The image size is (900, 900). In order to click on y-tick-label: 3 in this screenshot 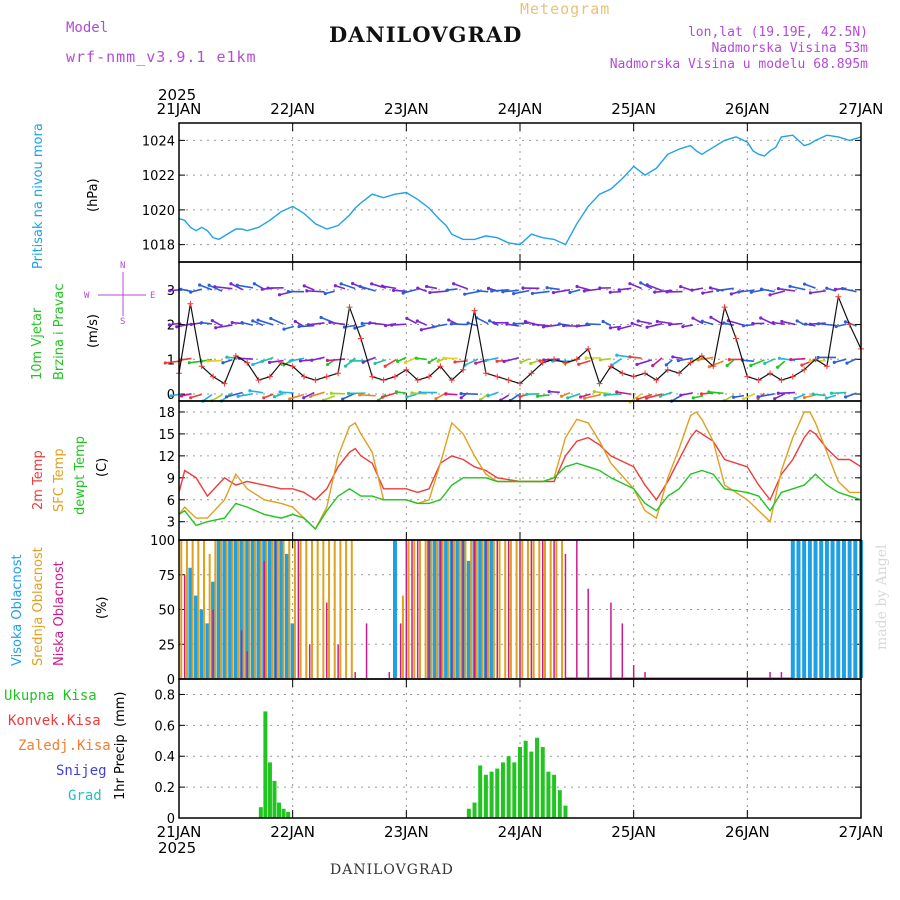, I will do `click(171, 523)`.